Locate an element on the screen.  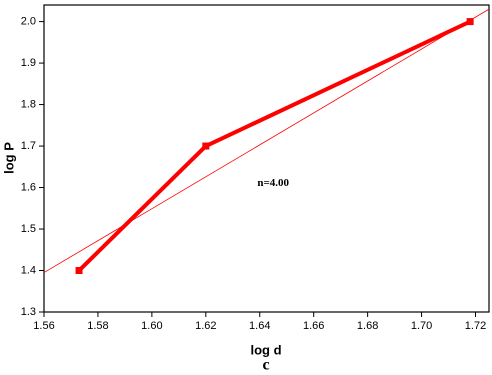
x-tick-label: 1.66 is located at coordinates (313, 326).